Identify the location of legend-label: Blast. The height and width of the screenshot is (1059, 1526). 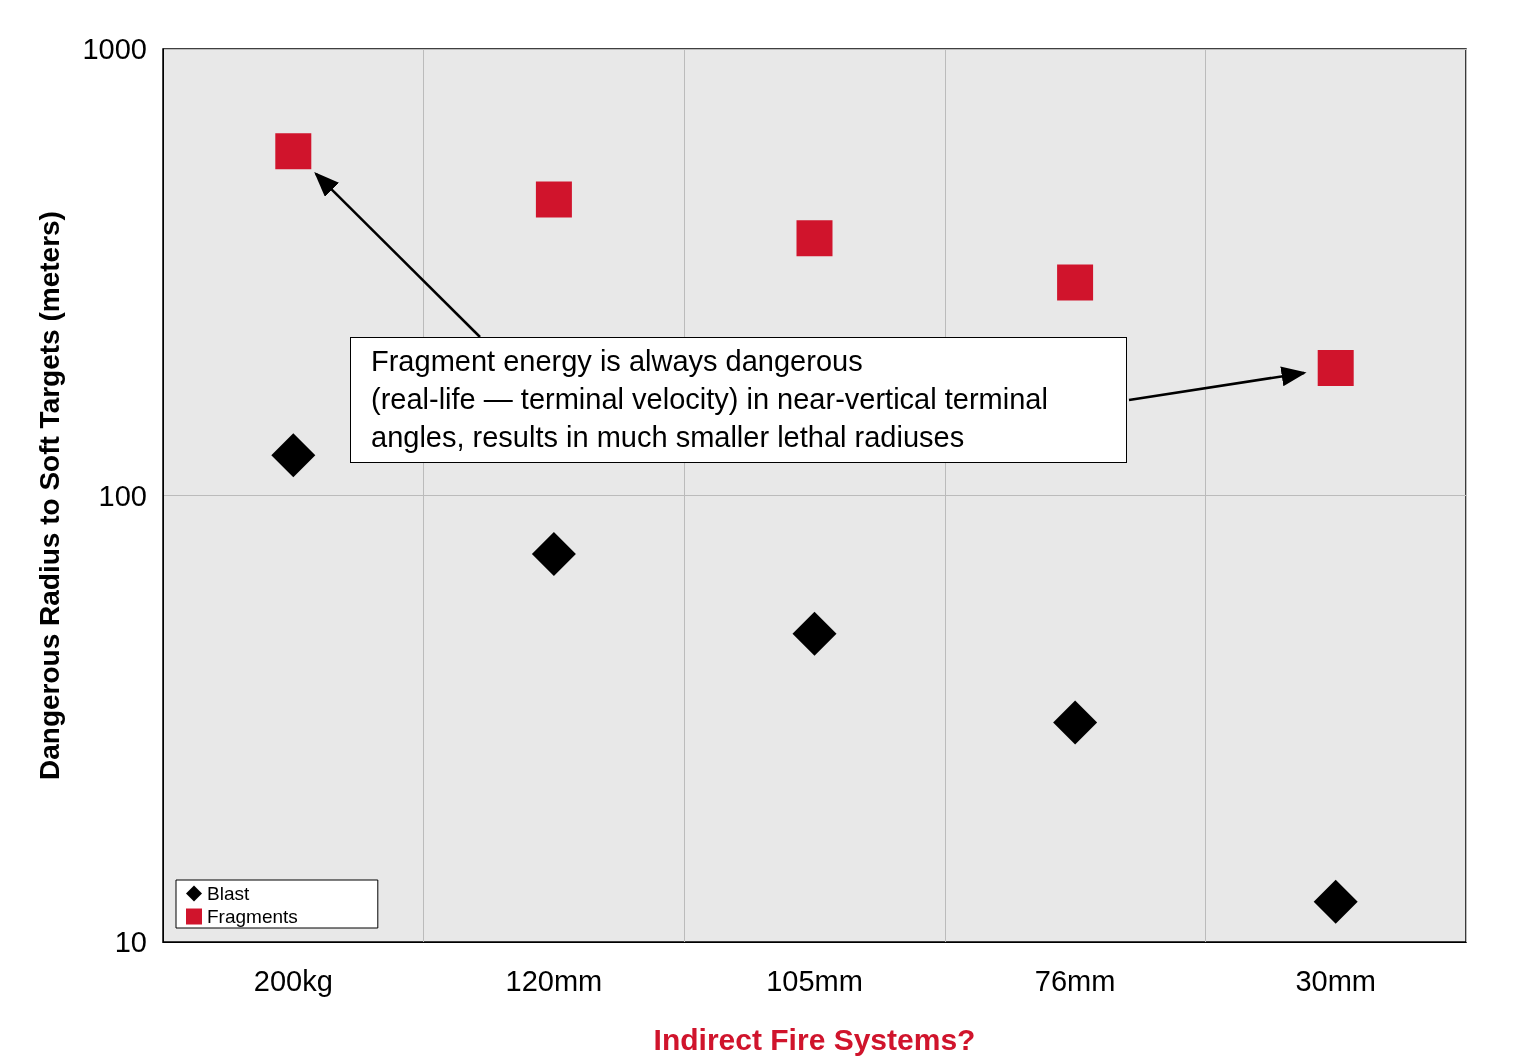
(228, 893).